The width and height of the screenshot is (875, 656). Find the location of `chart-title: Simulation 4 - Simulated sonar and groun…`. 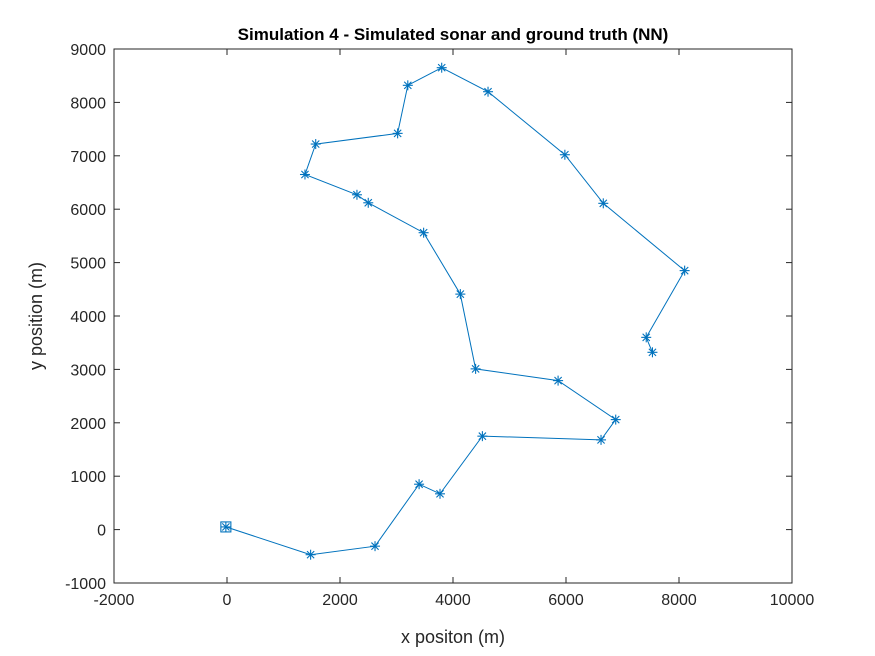

chart-title: Simulation 4 - Simulated sonar and groun… is located at coordinates (453, 34).